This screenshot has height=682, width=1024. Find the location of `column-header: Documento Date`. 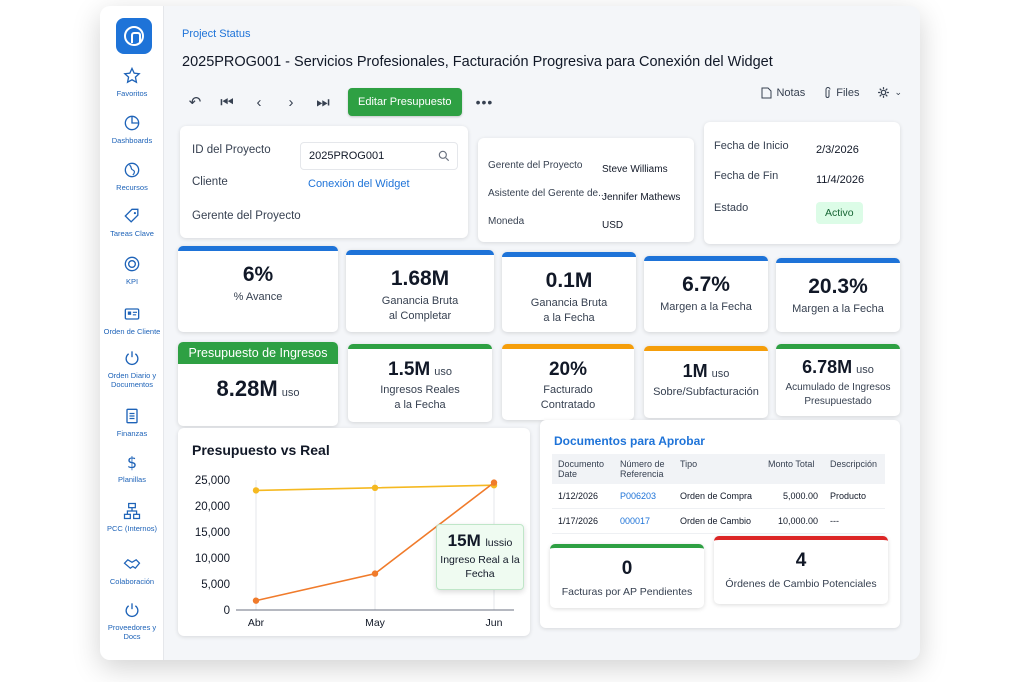

column-header: Documento Date is located at coordinates (583, 469).